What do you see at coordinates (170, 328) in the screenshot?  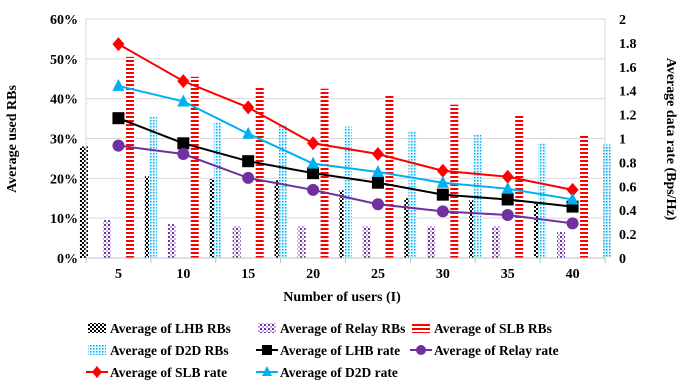 I see `legend-label: Average of LHB RBs` at bounding box center [170, 328].